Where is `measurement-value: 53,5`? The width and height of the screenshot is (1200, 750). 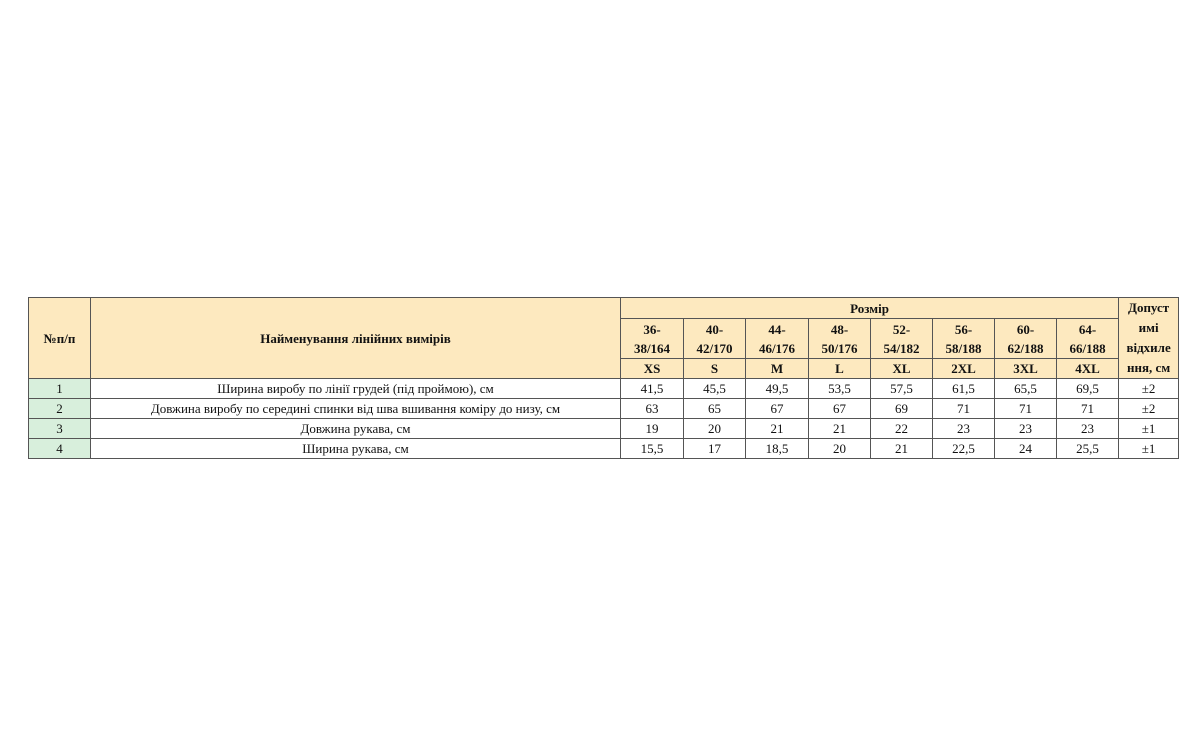 measurement-value: 53,5 is located at coordinates (839, 388).